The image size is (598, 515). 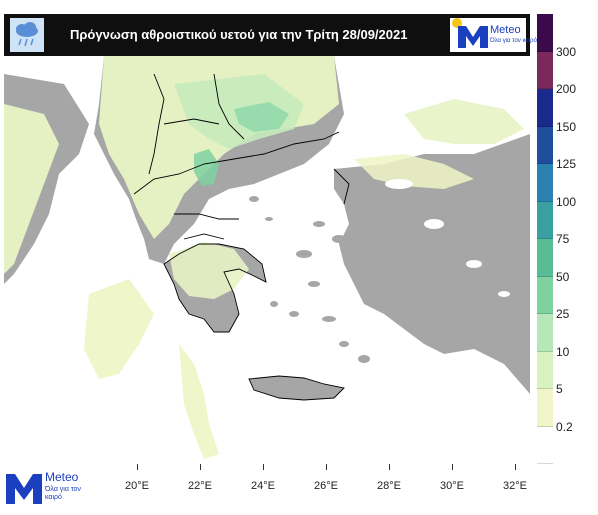 I want to click on axis-tick-label: 26°E, so click(x=326, y=486).